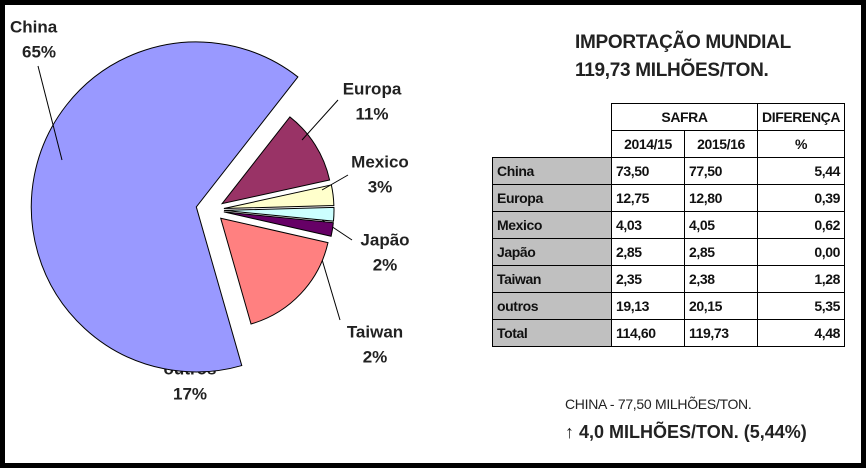  I want to click on cell: 114,60, so click(648, 333).